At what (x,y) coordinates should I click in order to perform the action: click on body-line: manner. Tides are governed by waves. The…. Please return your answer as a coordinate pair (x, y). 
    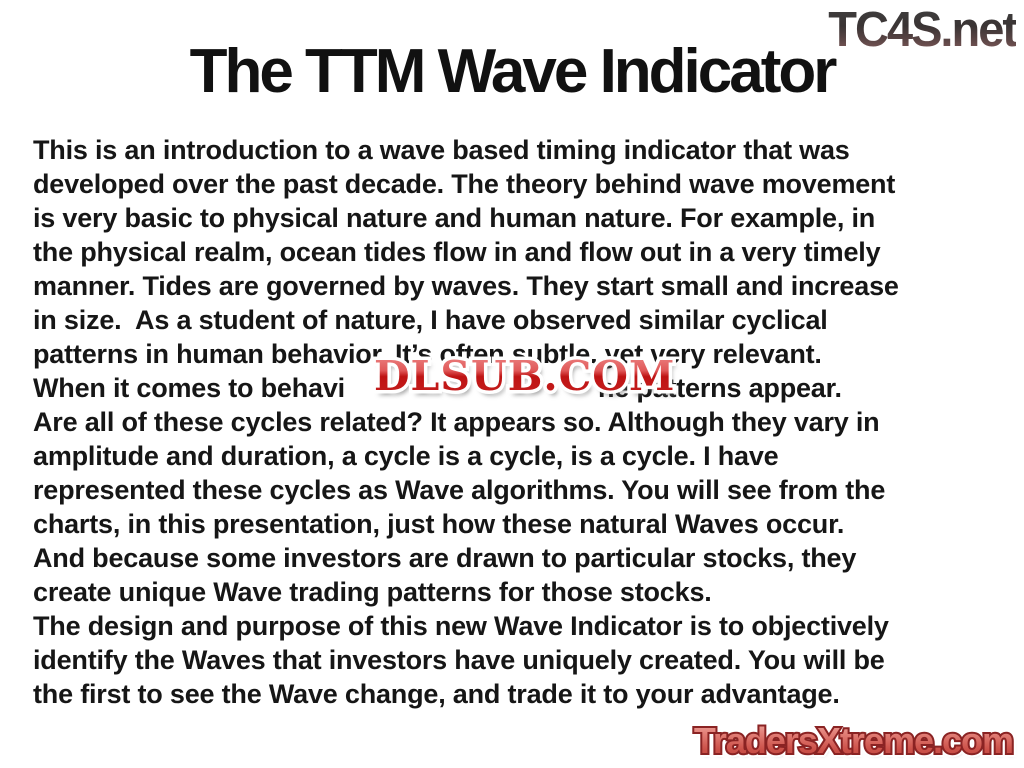
    Looking at the image, I should click on (466, 286).